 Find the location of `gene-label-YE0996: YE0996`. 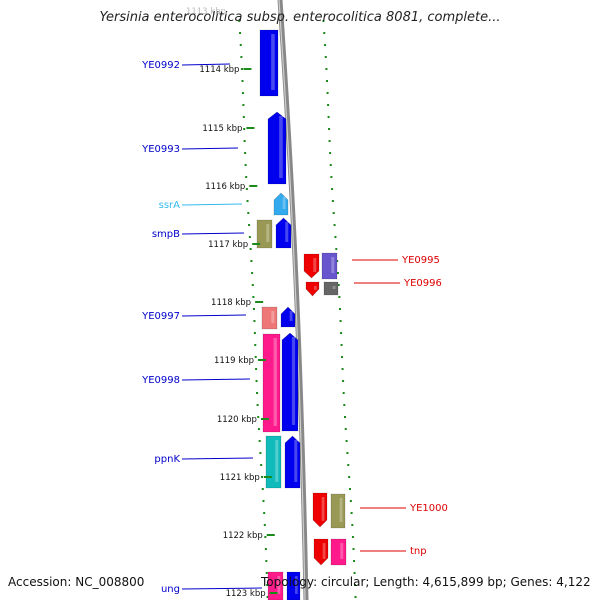

gene-label-YE0996: YE0996 is located at coordinates (398, 283).